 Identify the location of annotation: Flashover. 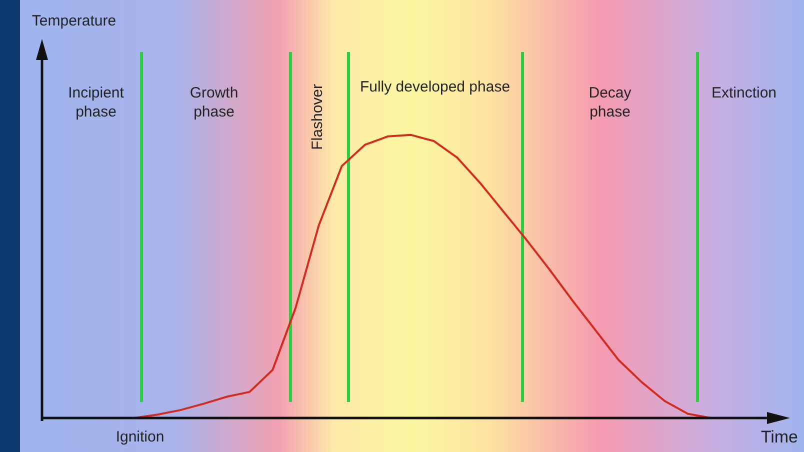
(317, 117).